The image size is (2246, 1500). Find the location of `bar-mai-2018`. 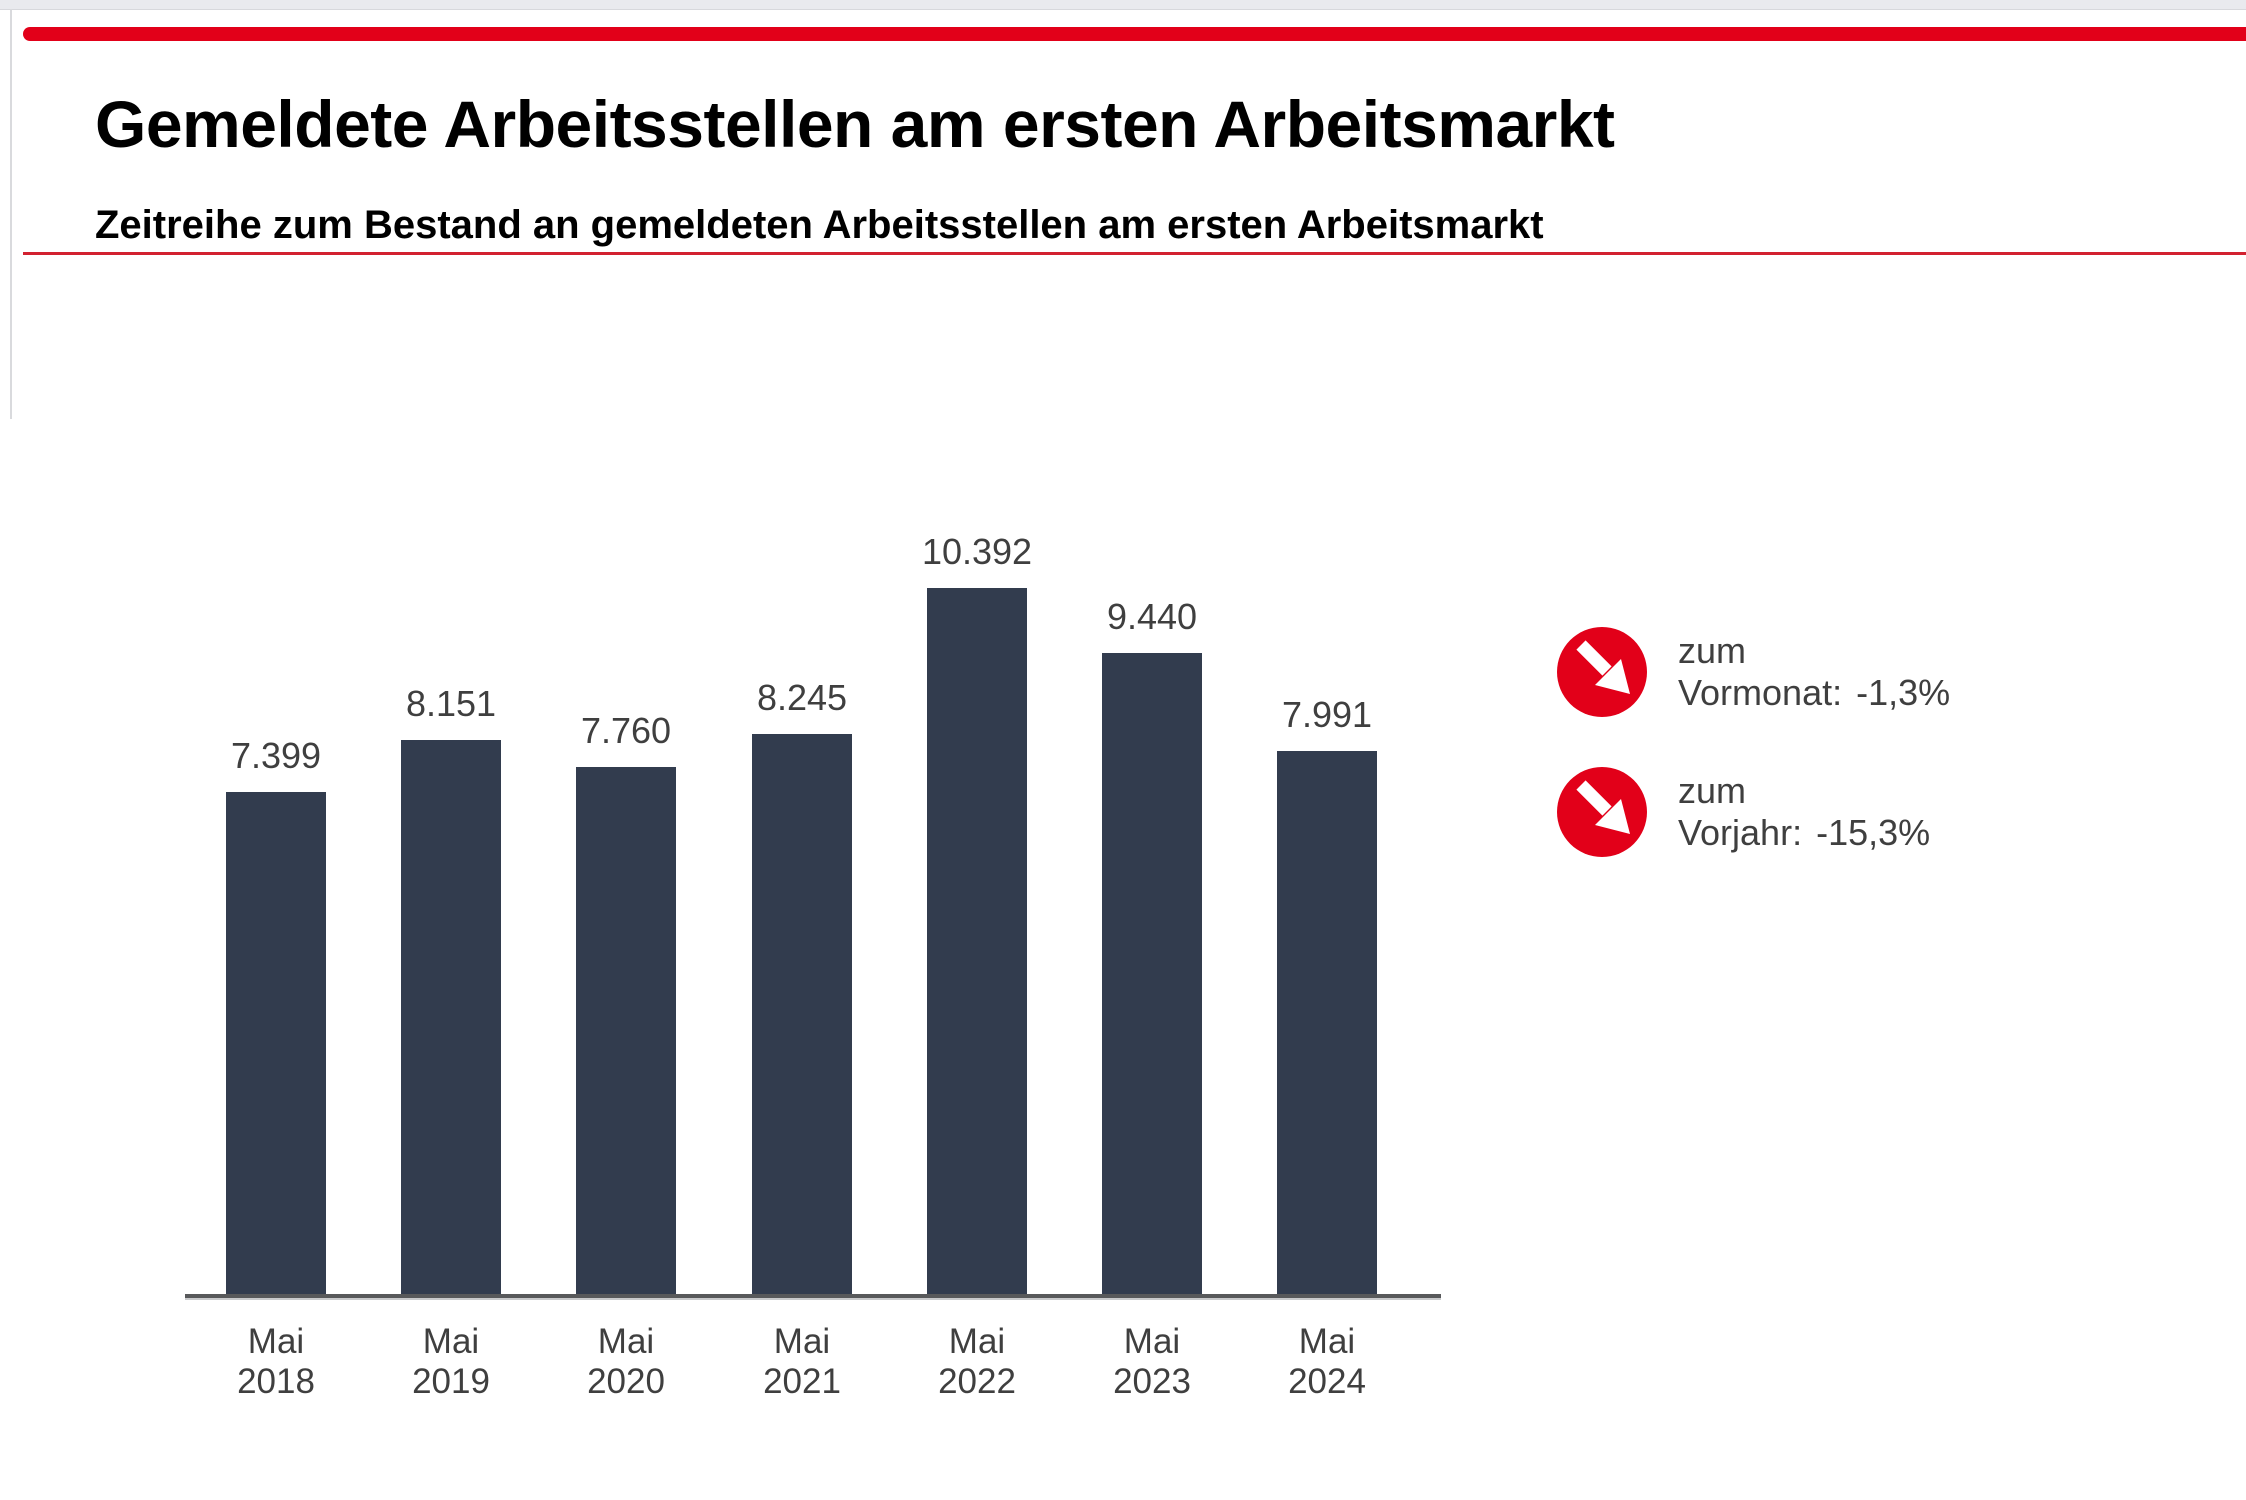

bar-mai-2018 is located at coordinates (276, 1043).